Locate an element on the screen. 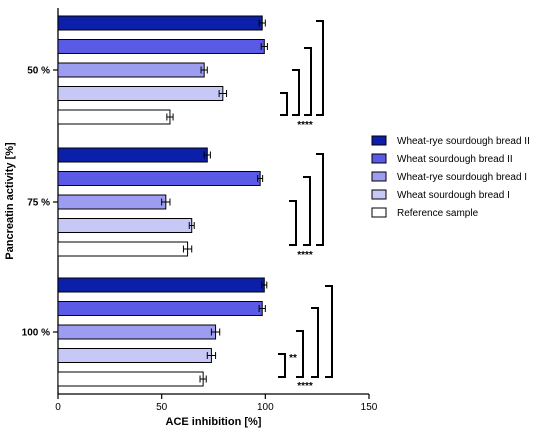 The height and width of the screenshot is (440, 550). legend-label: Wheat sourdough bread I is located at coordinates (453, 195).